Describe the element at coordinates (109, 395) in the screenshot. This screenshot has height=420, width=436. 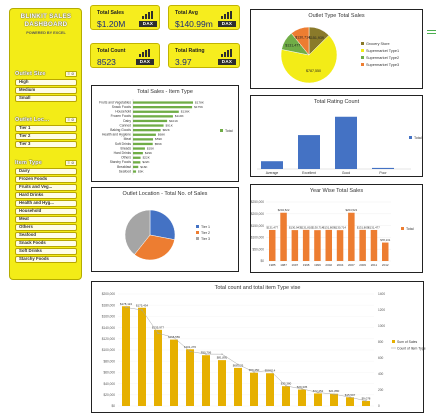
I see `y-tick-label: $20,000` at that location.